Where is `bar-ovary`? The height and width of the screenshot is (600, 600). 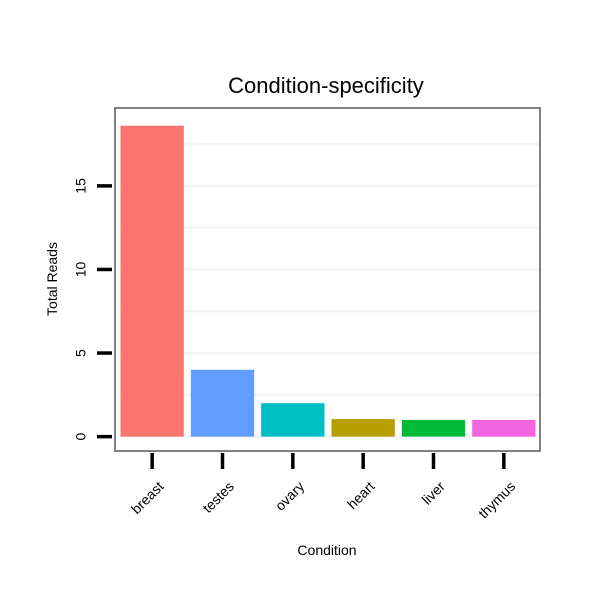 bar-ovary is located at coordinates (293, 420).